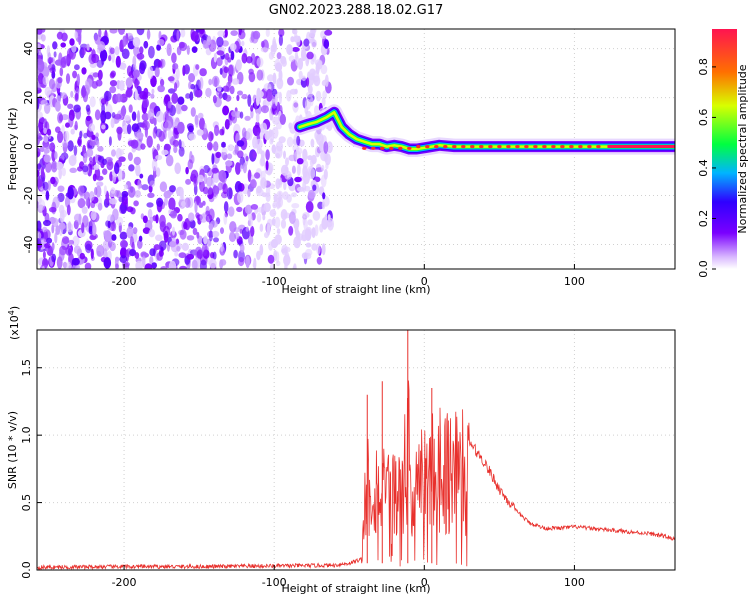 The width and height of the screenshot is (750, 600). I want to click on spectrogram-x-axis-label: Height of straight line (km), so click(355, 289).